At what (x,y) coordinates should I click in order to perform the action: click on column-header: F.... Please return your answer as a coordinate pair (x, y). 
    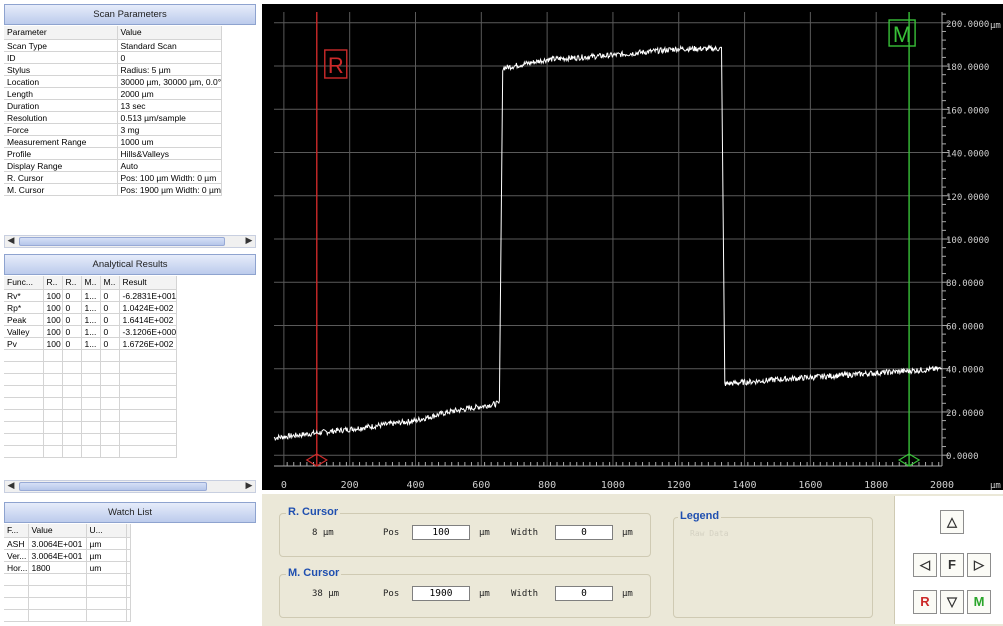
    Looking at the image, I should click on (16, 531).